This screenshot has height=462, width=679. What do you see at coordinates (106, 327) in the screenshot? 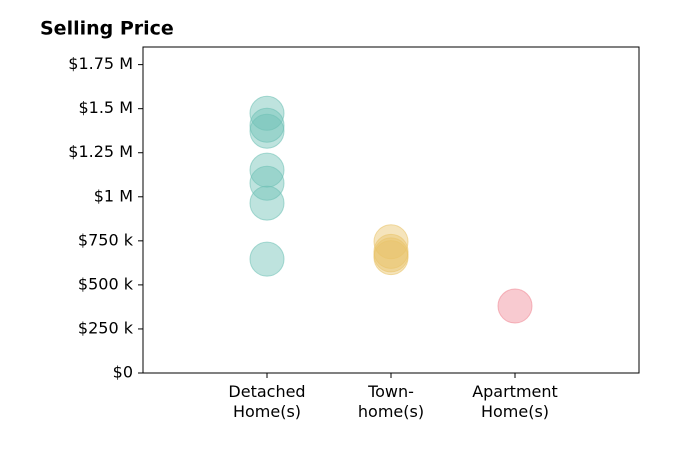
I see `y-tick-label: $250 k` at bounding box center [106, 327].